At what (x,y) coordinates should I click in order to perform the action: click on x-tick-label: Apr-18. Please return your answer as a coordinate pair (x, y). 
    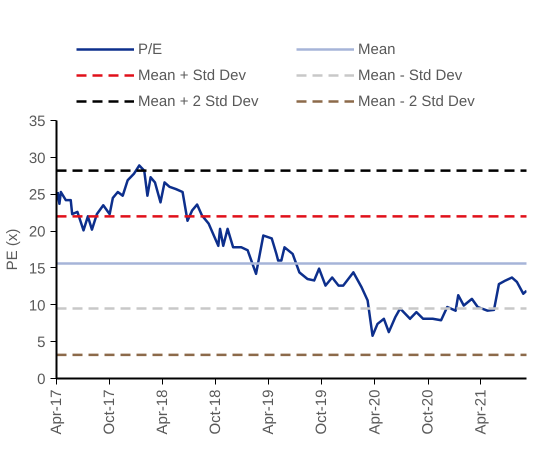
    Looking at the image, I should click on (163, 412).